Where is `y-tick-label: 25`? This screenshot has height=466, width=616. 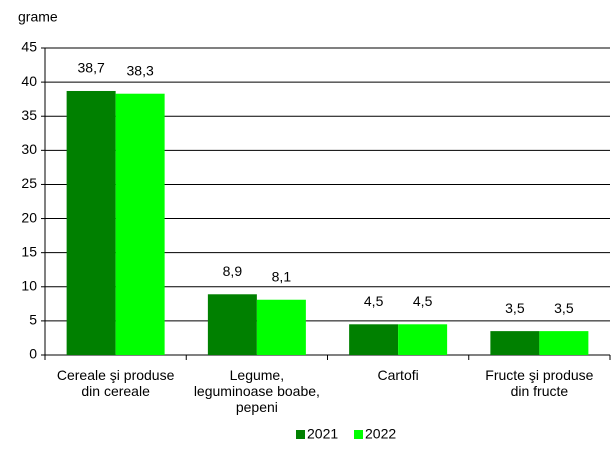 y-tick-label: 25 is located at coordinates (29, 183).